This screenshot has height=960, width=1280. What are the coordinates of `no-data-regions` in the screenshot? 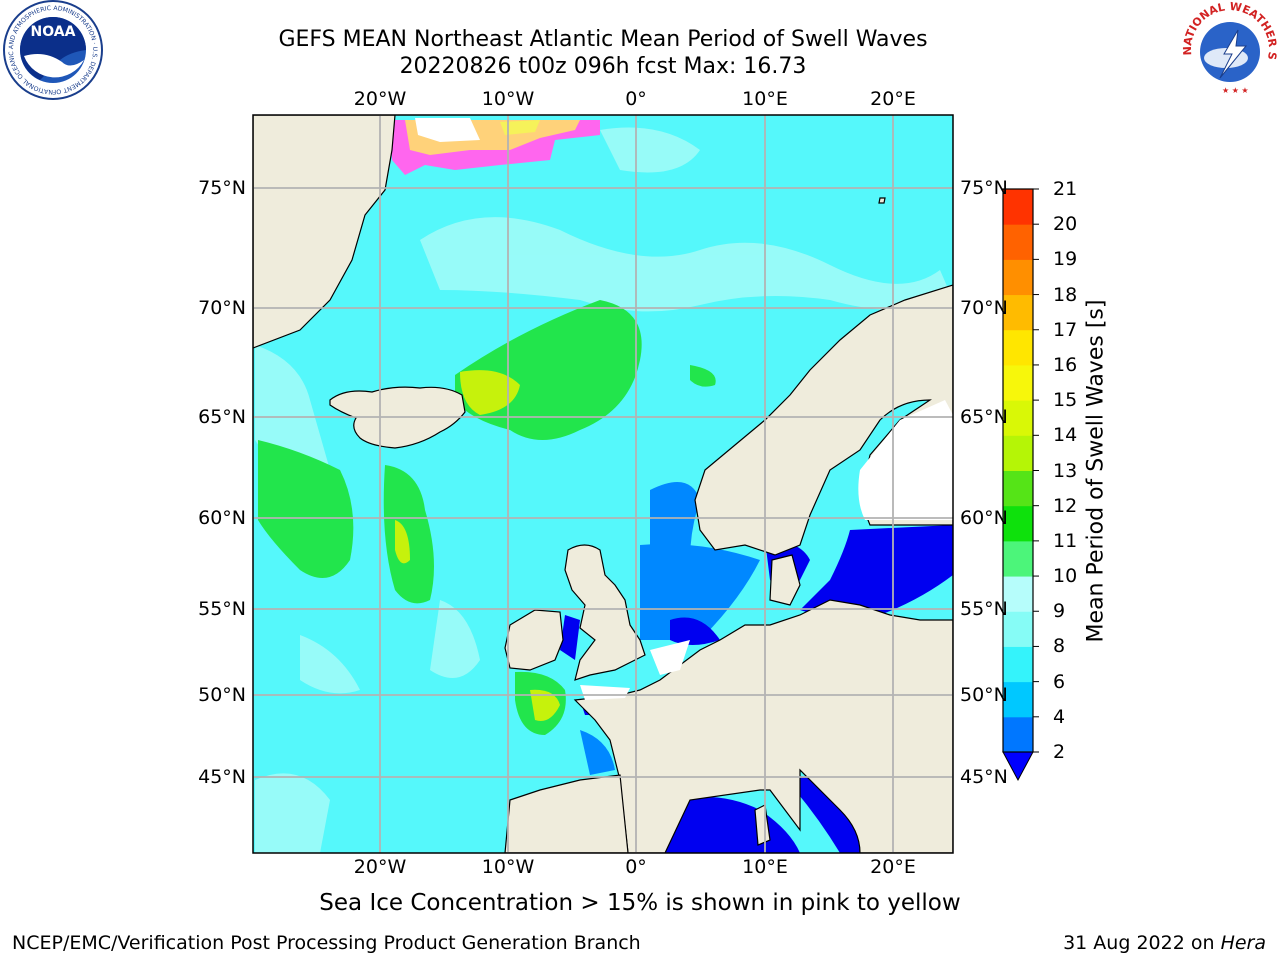 It's located at (766, 550).